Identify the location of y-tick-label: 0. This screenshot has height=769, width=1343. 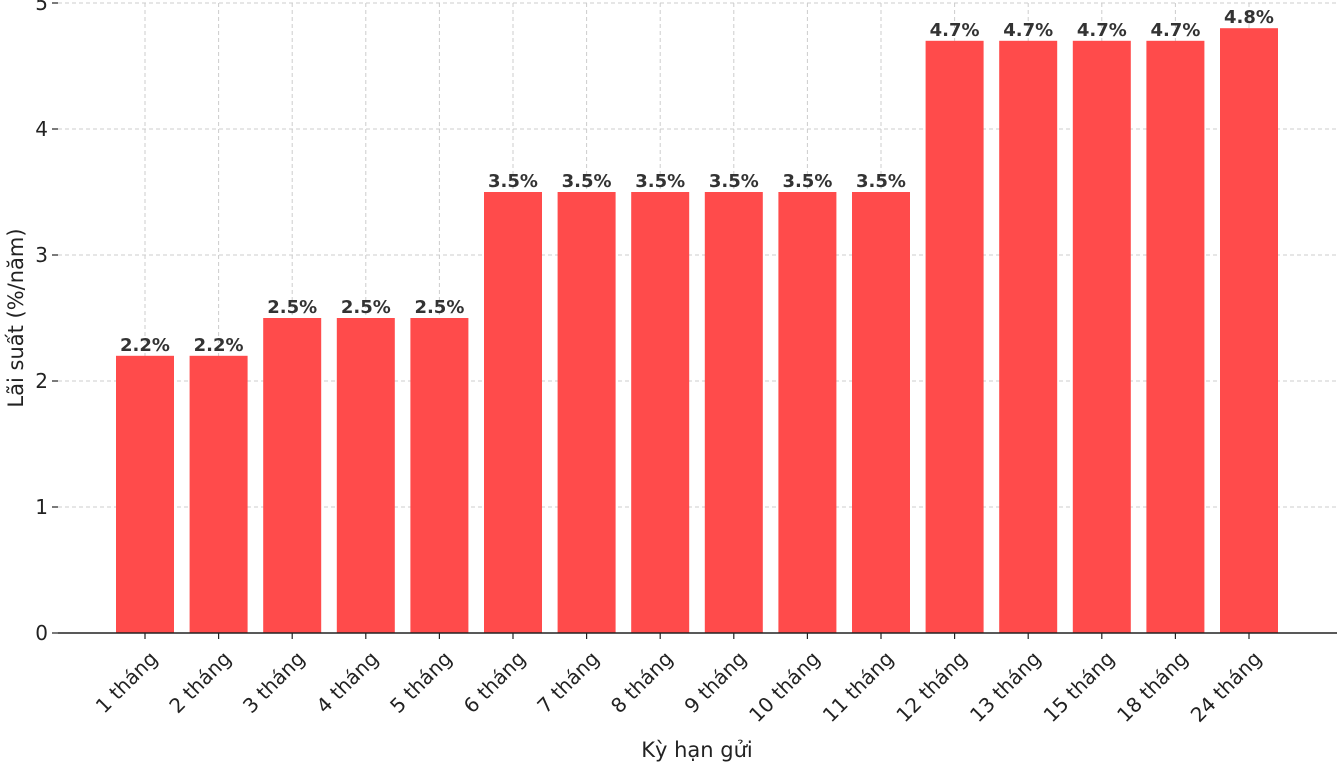
(41, 633).